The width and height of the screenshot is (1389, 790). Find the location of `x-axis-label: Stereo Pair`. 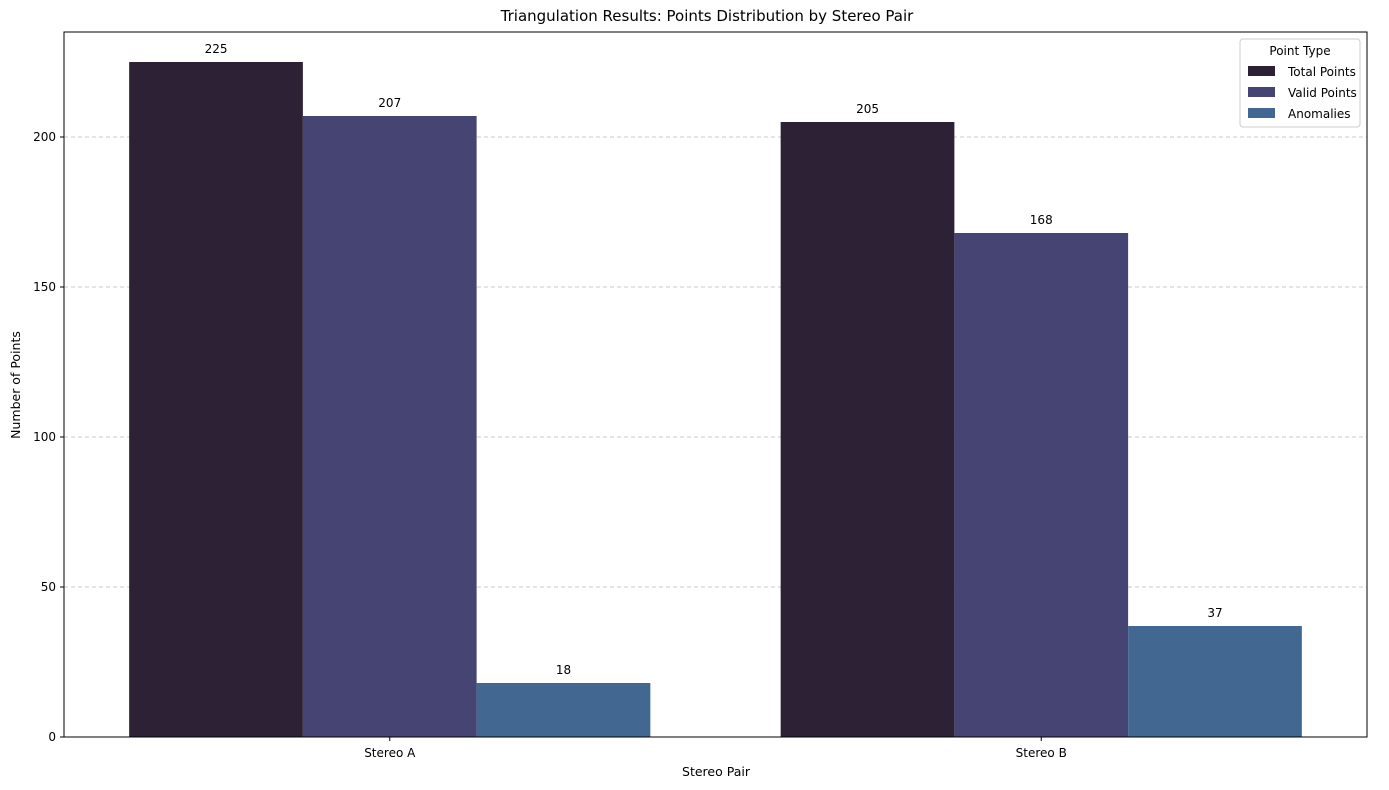

x-axis-label: Stereo Pair is located at coordinates (716, 771).